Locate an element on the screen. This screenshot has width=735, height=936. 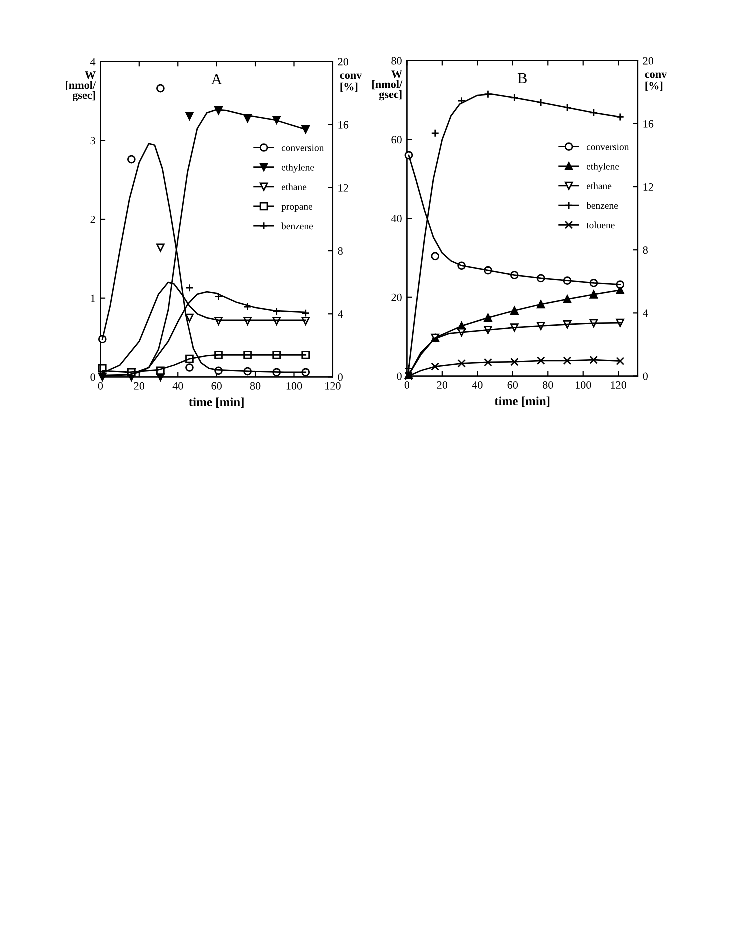
y-tick-label: 20 is located at coordinates (397, 298).